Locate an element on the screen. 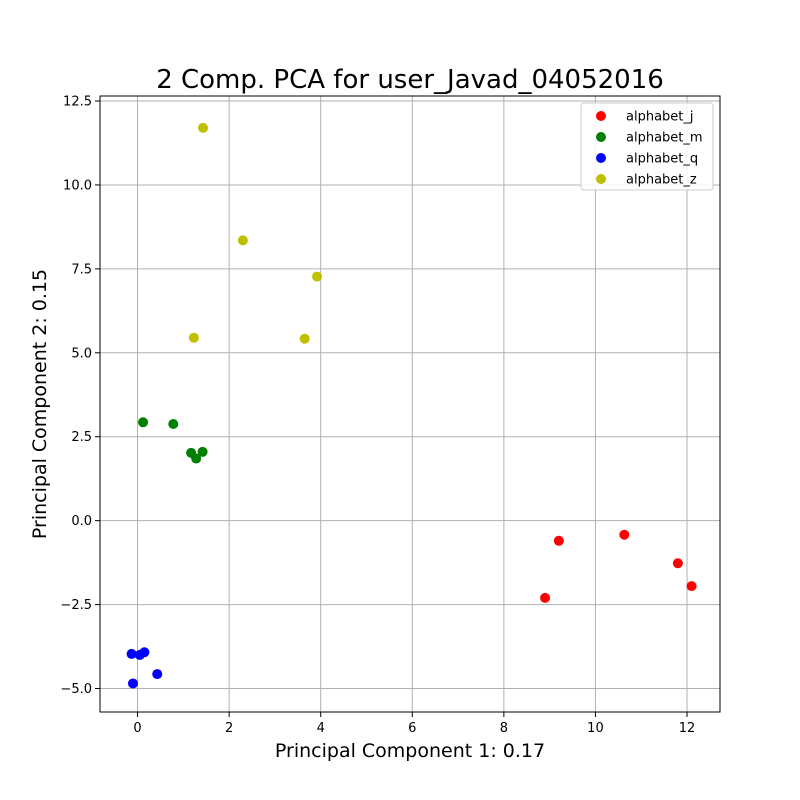 The image size is (800, 800). y-tick-label: 0.0 is located at coordinates (81, 521).